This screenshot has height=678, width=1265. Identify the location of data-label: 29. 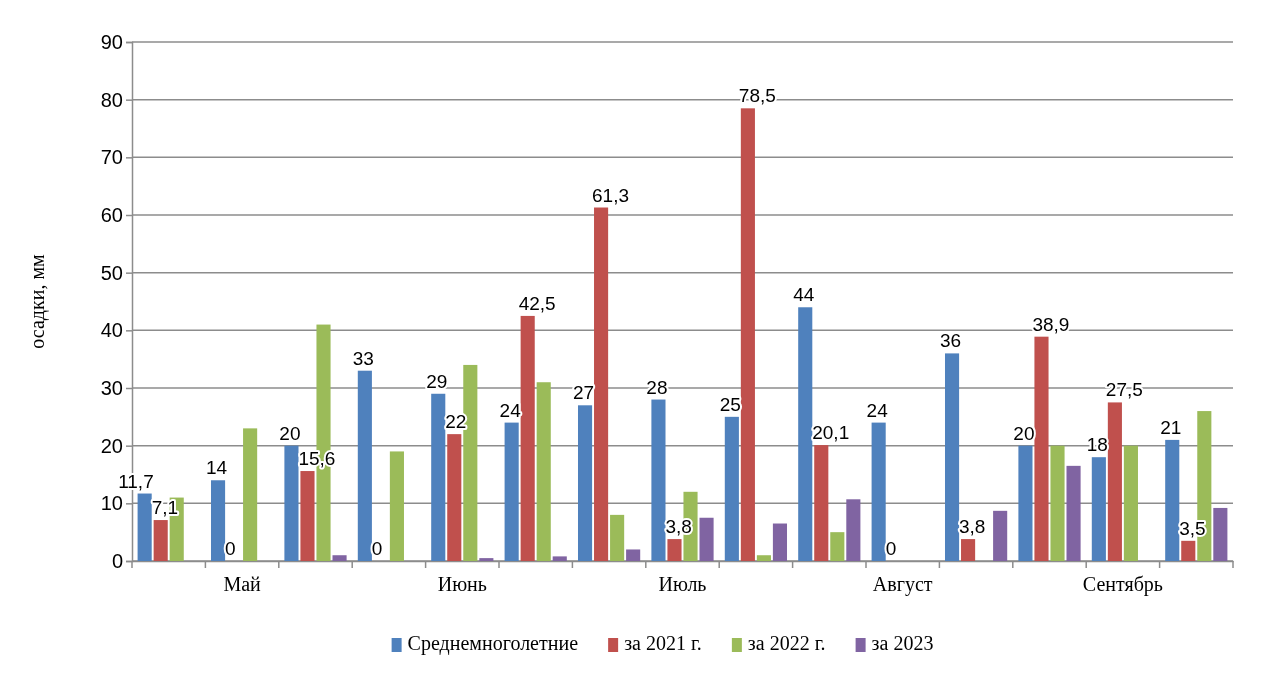
(437, 381).